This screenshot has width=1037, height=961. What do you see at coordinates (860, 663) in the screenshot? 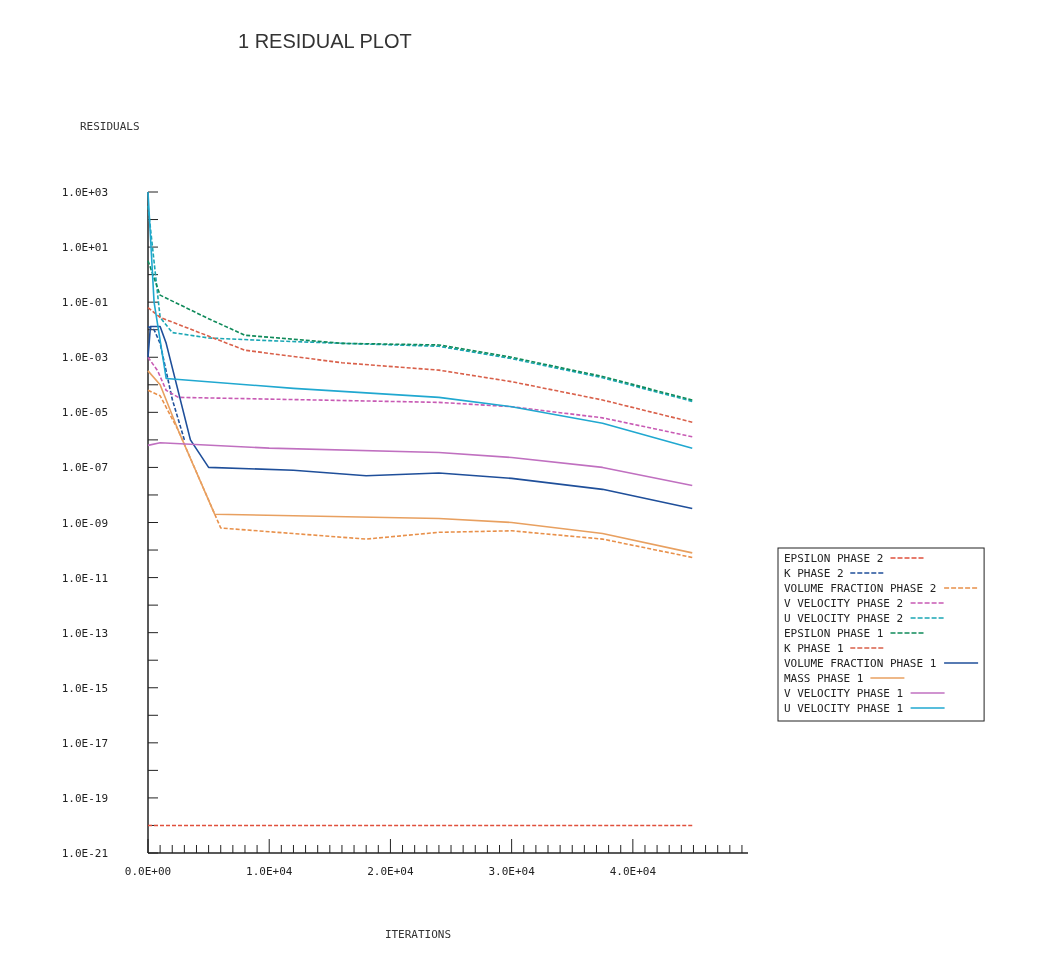
I see `legend-label: VOLUME FRACTION PHASE 1` at bounding box center [860, 663].